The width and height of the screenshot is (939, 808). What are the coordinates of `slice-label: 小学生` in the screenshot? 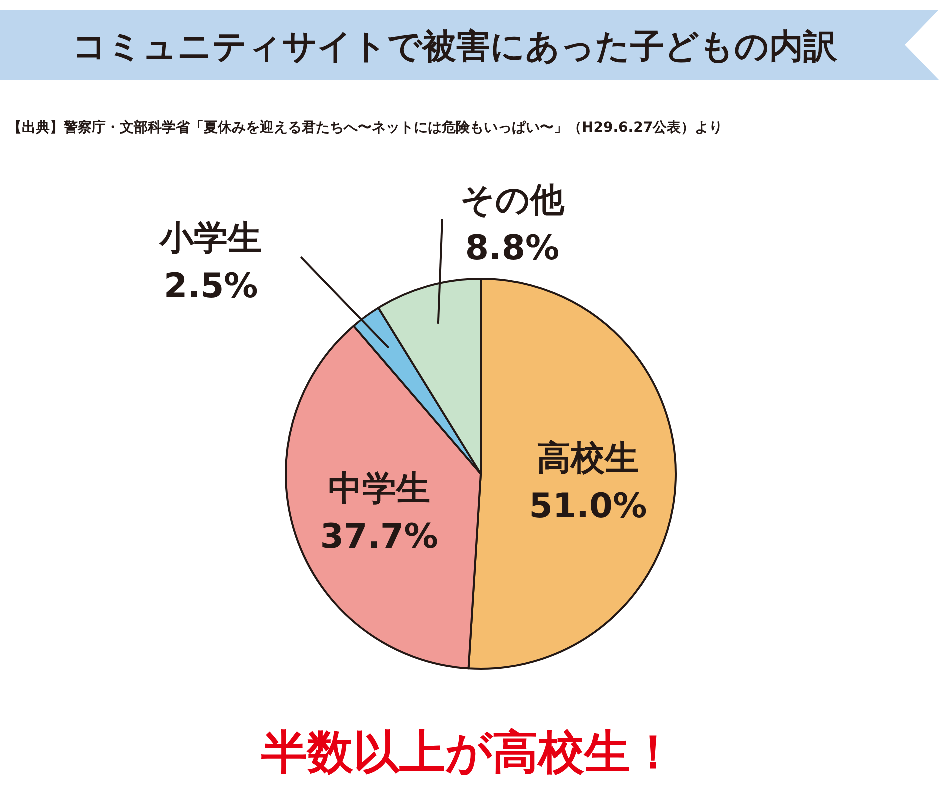 It's located at (210, 238).